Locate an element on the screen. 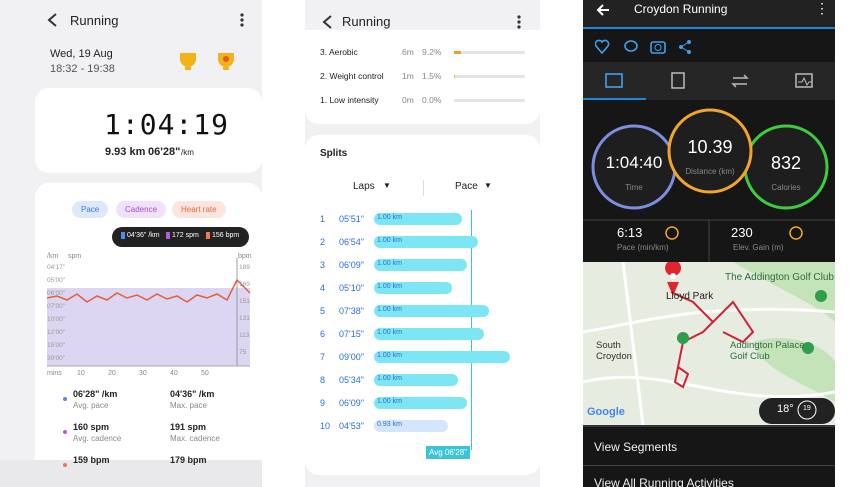  stat-value: 159 bpm is located at coordinates (91, 460).